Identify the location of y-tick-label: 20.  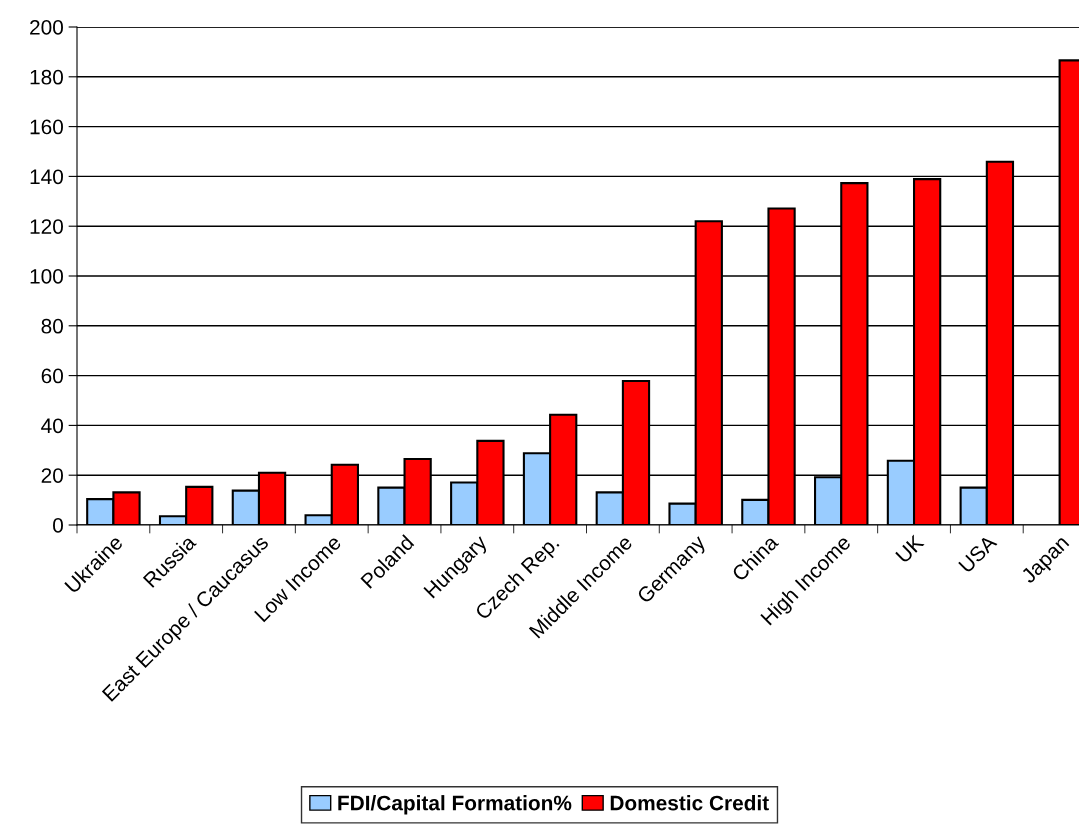
(52, 475).